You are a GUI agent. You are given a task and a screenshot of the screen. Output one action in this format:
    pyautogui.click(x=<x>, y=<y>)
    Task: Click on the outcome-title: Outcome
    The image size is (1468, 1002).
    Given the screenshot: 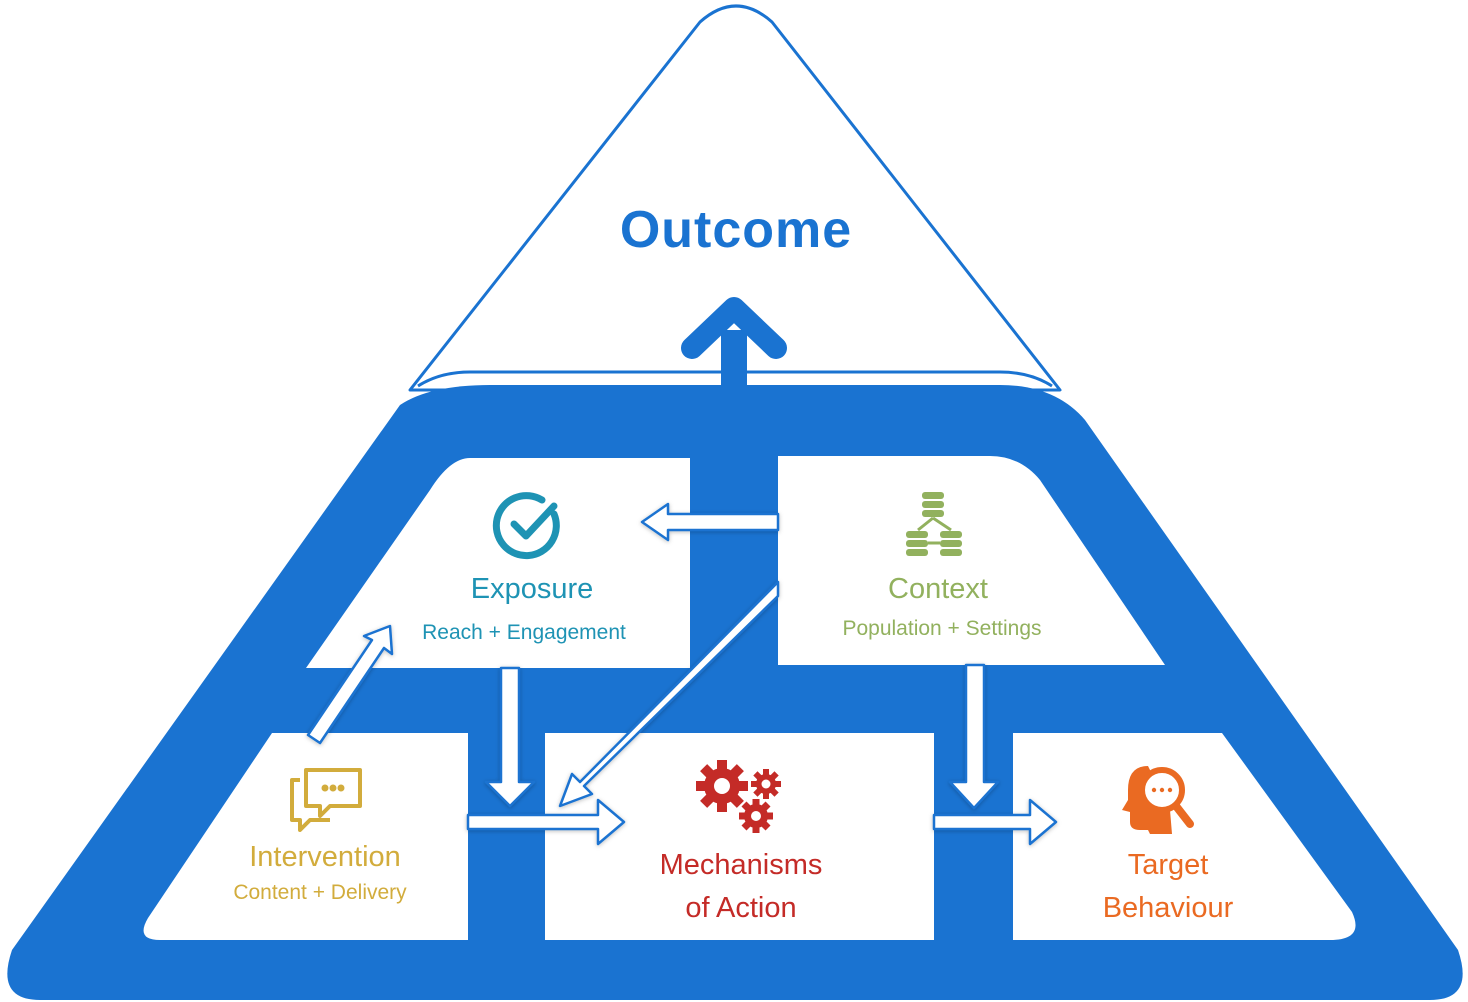 What is the action you would take?
    pyautogui.click(x=736, y=230)
    